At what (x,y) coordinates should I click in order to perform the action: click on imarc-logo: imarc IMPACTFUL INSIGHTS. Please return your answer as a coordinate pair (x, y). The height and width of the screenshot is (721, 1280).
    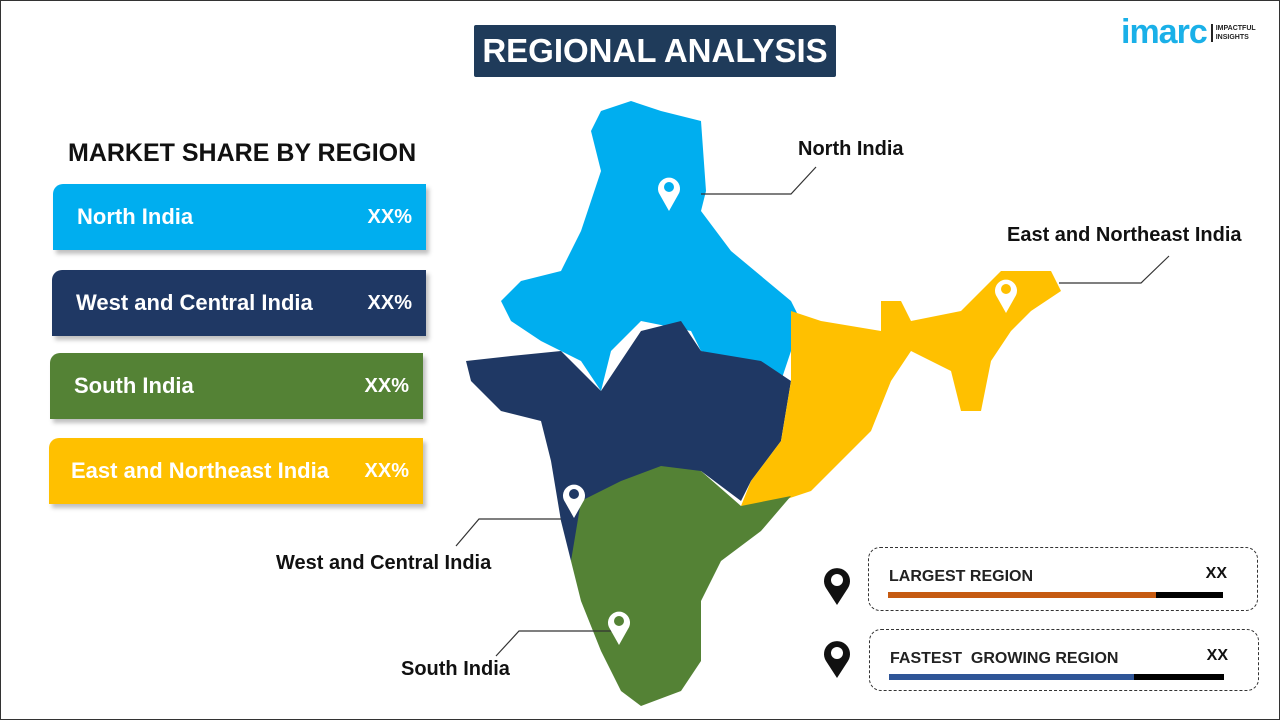
    Looking at the image, I should click on (1188, 32).